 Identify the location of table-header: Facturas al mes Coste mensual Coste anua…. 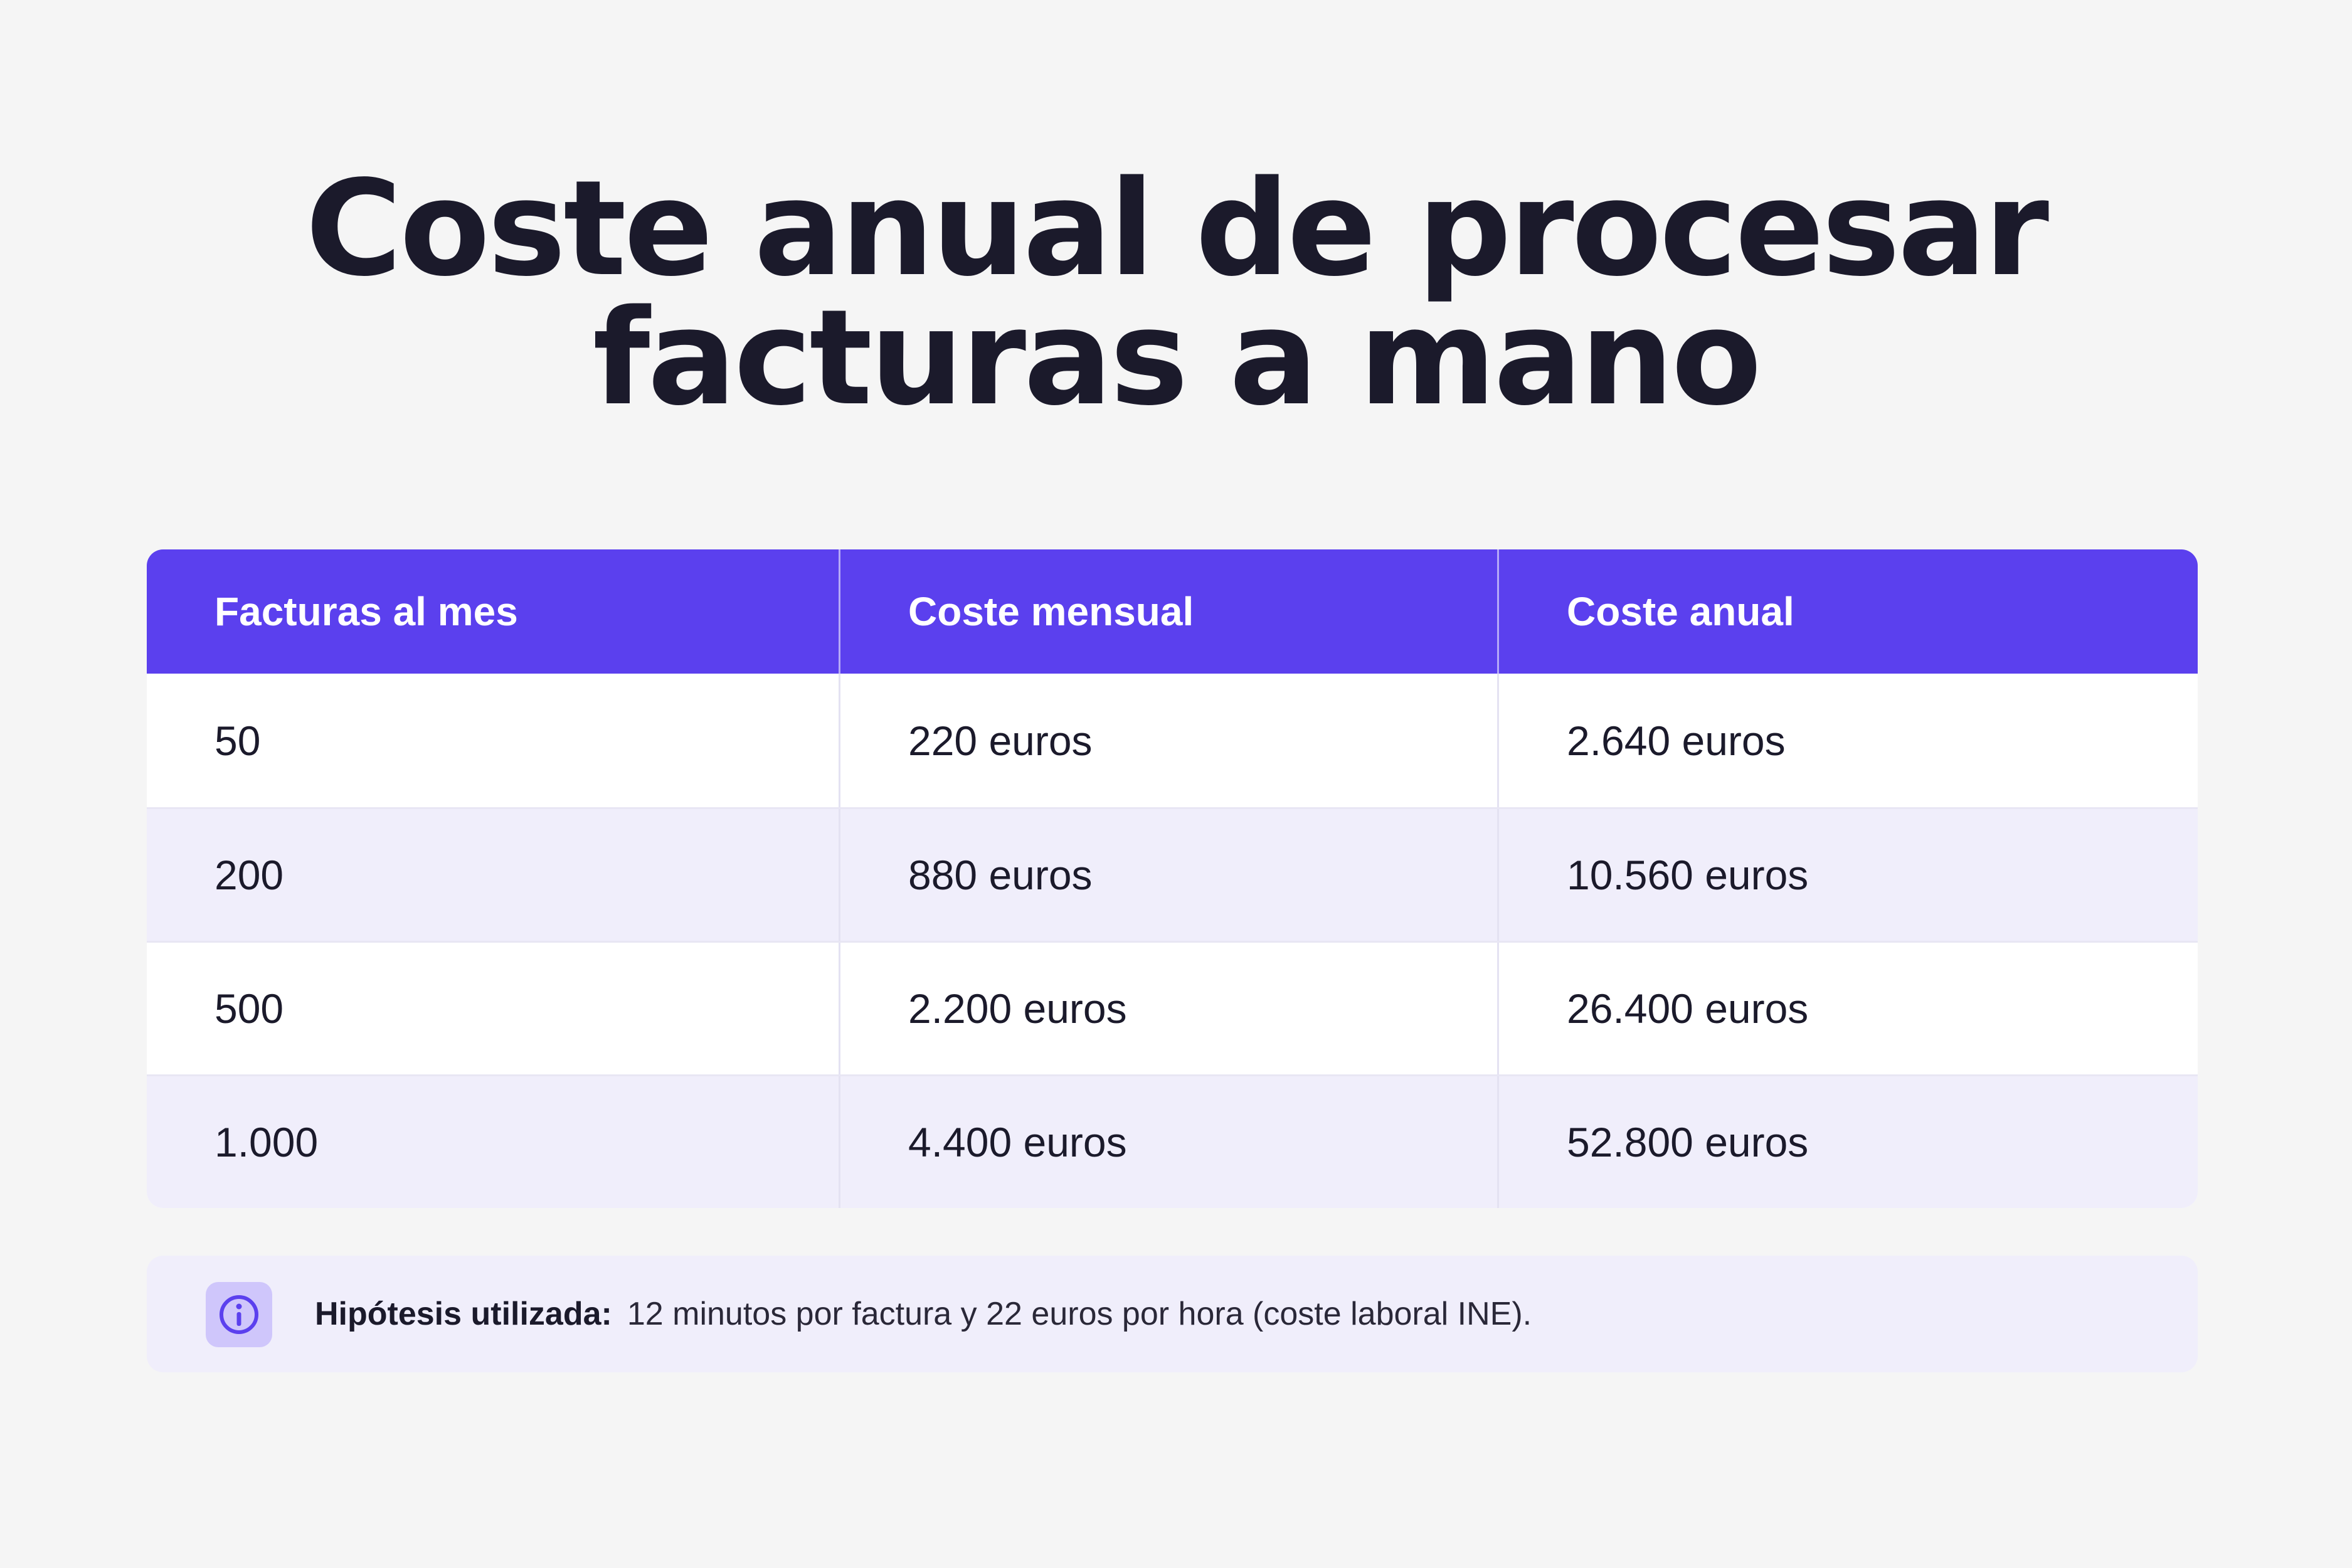
(1172, 611).